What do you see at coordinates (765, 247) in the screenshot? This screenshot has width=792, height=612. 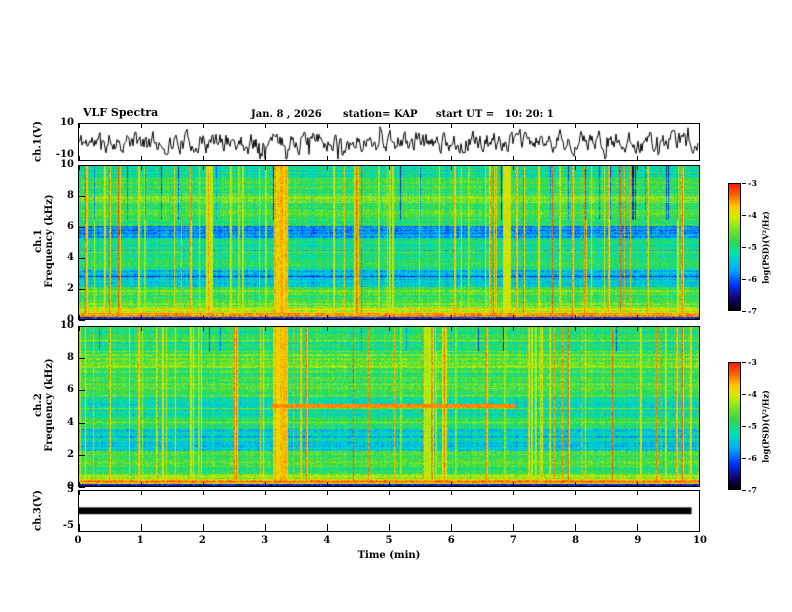 I see `colorbar-1-label: log(PSD)(V²/Hz)` at bounding box center [765, 247].